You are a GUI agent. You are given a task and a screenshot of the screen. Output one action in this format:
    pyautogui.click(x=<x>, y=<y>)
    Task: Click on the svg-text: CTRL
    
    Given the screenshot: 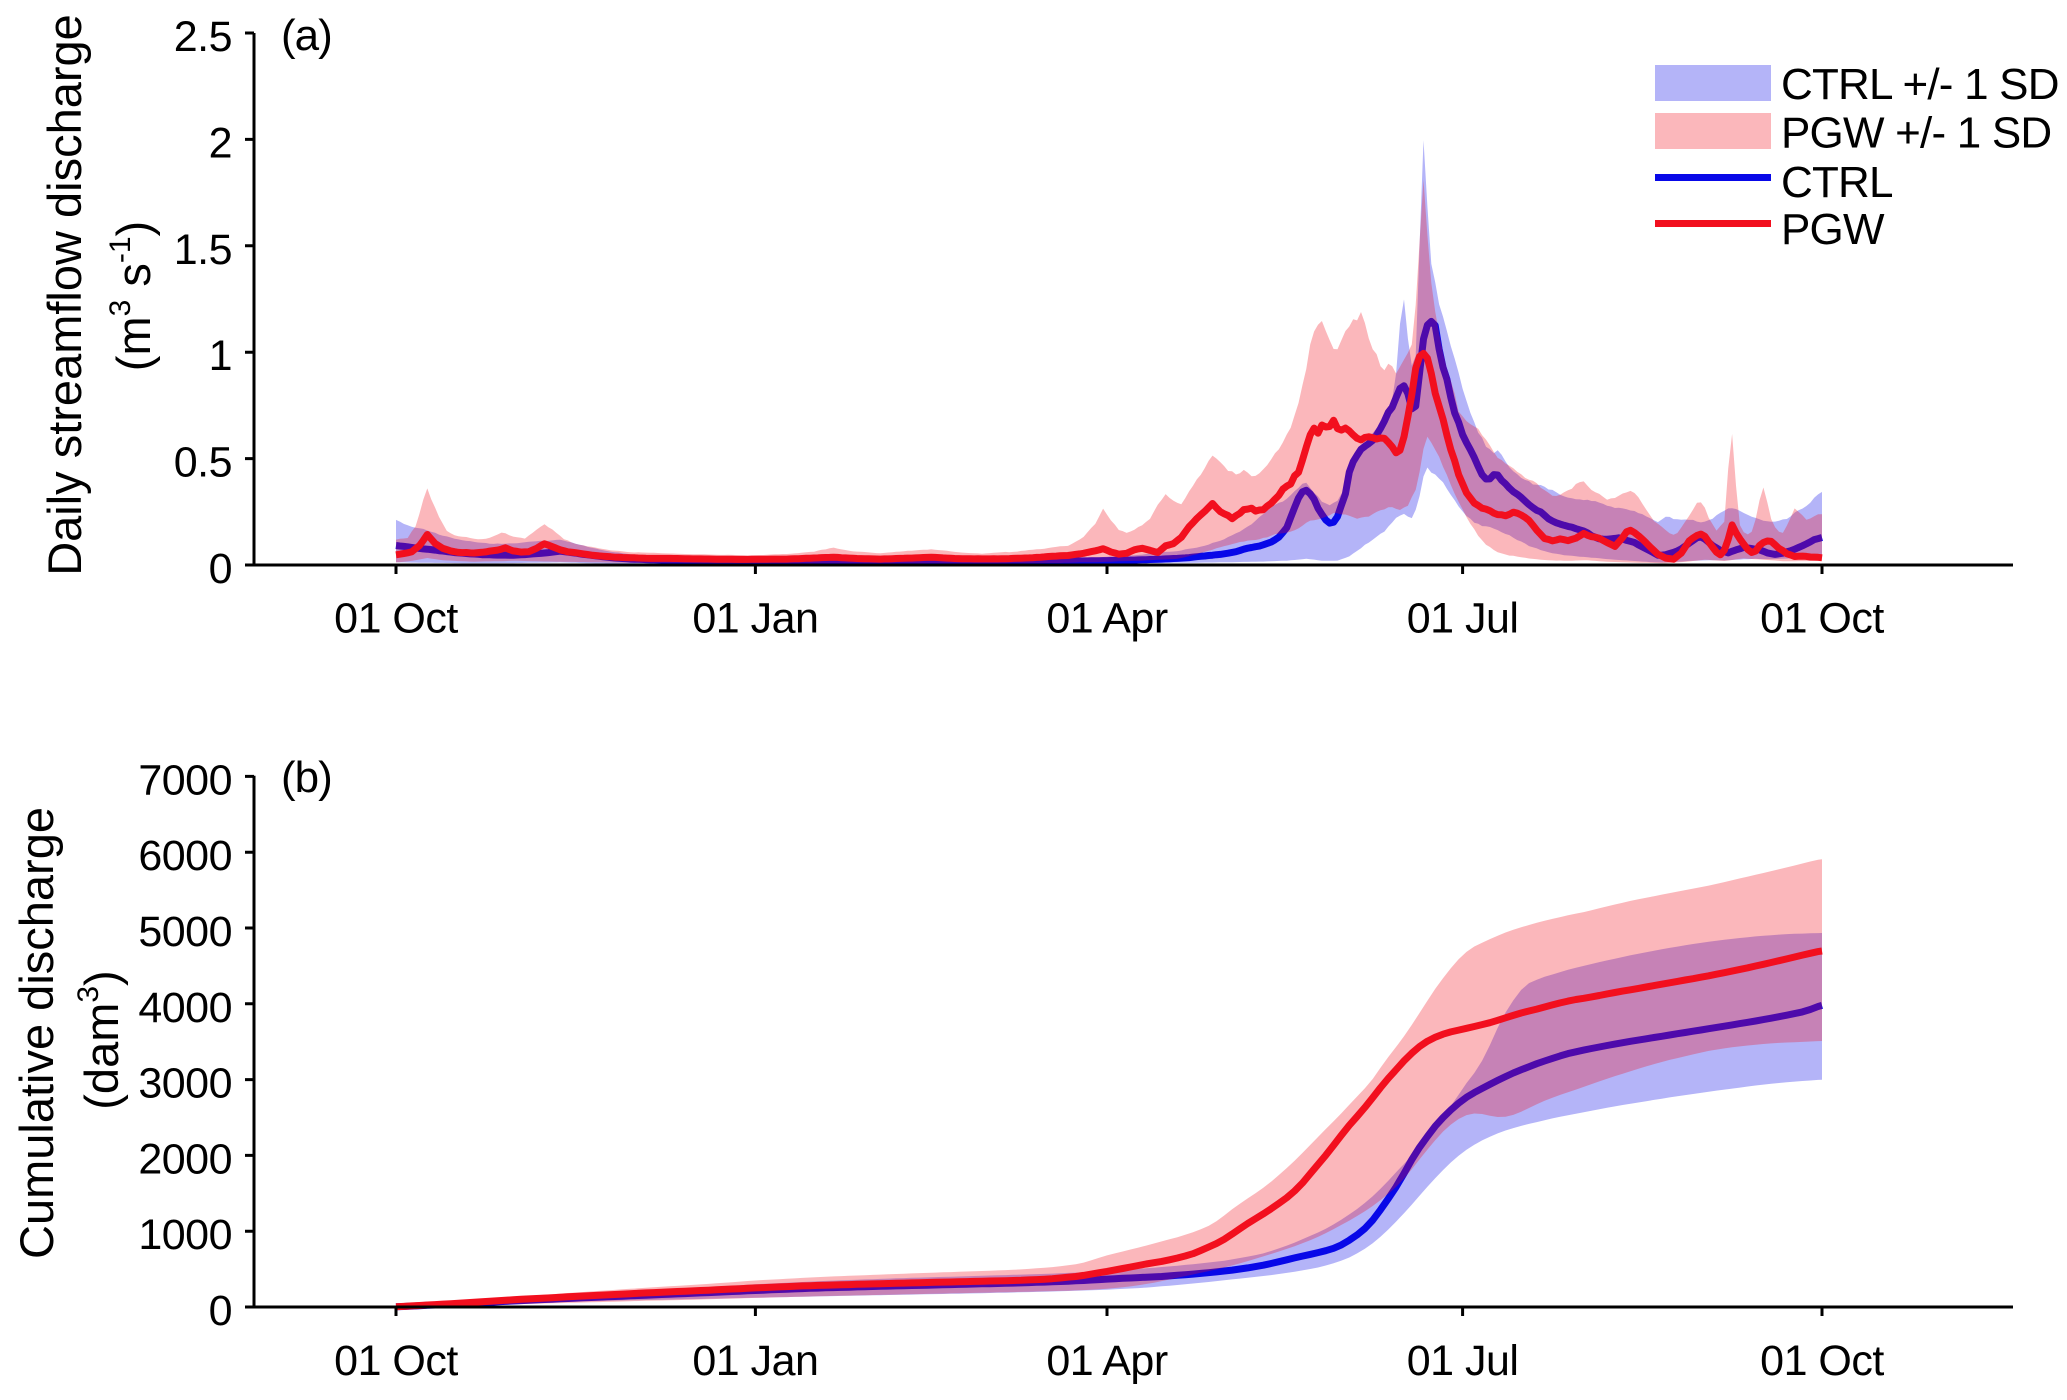 What is the action you would take?
    pyautogui.click(x=1837, y=182)
    